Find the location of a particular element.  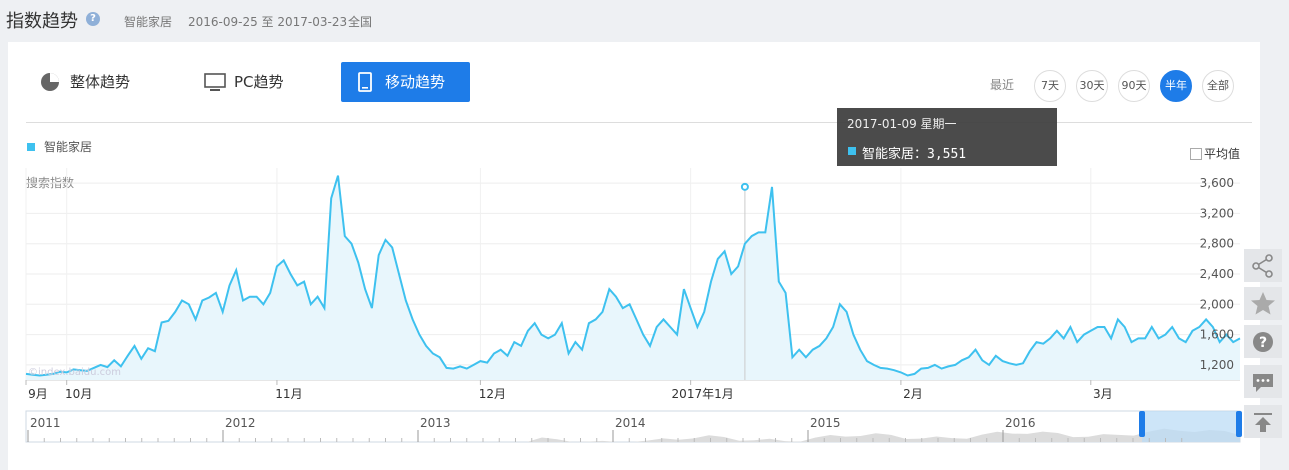

legend-series-label: 智能家居 is located at coordinates (68, 147).